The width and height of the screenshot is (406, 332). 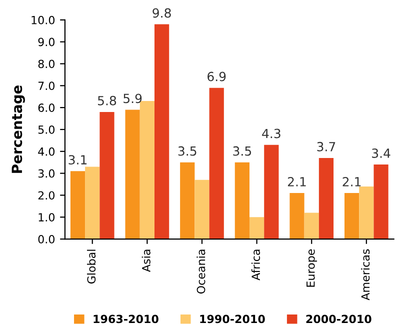 I want to click on data-label: 5.8, so click(x=107, y=101).